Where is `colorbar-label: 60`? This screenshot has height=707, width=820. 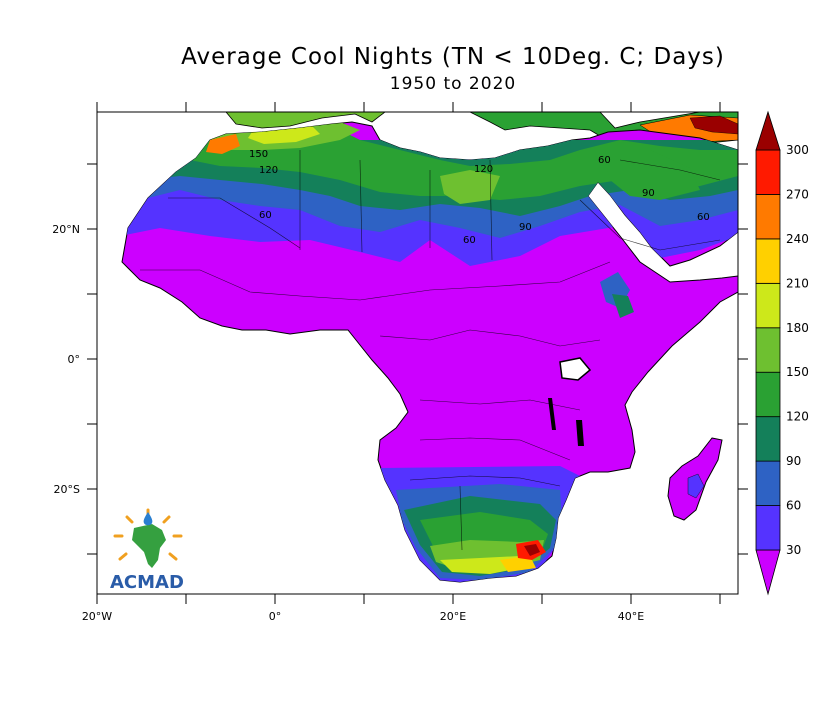
colorbar-label: 60 is located at coordinates (793, 506).